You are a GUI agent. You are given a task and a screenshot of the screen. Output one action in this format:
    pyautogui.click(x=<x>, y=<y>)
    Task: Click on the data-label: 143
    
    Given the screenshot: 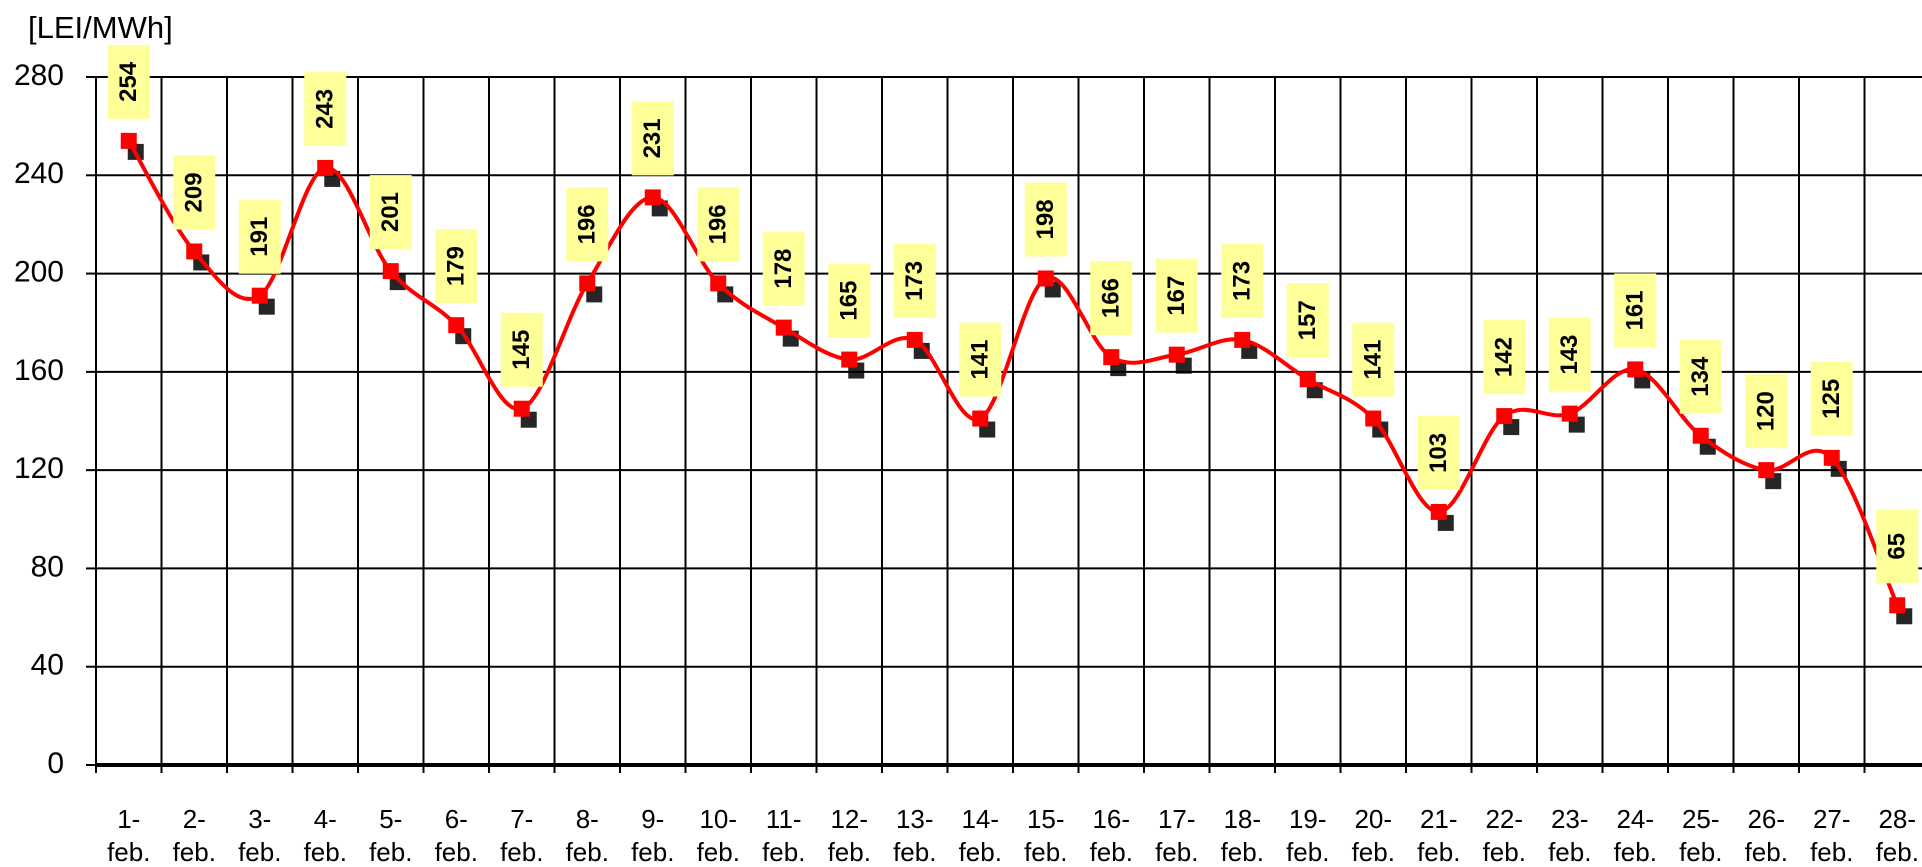 What is the action you would take?
    pyautogui.click(x=1569, y=355)
    